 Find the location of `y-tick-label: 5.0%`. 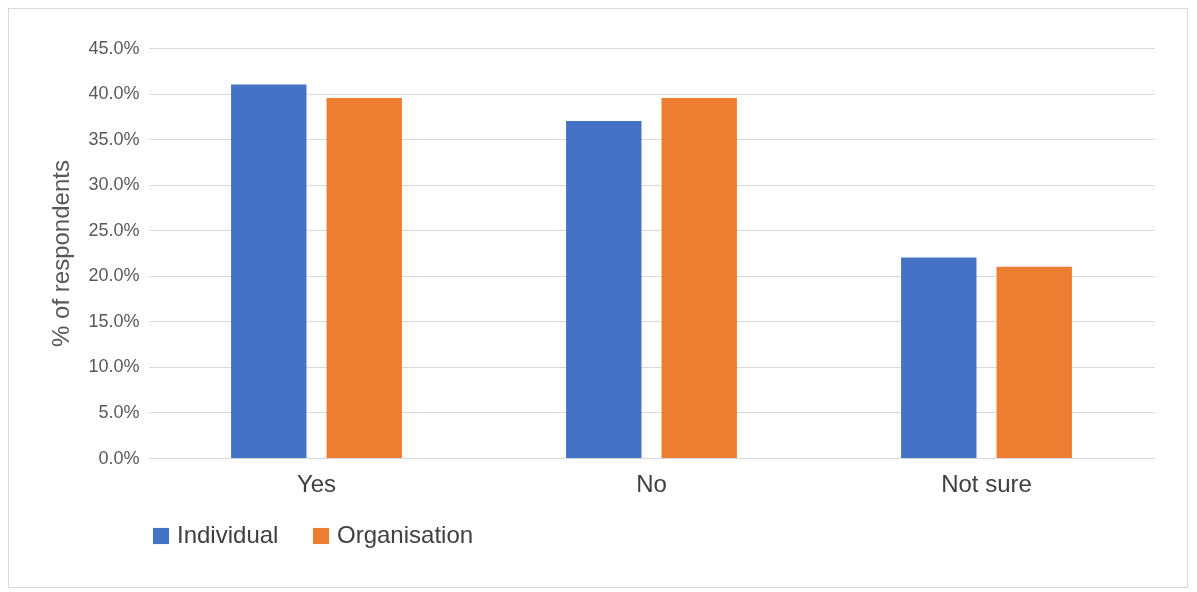

y-tick-label: 5.0% is located at coordinates (119, 411).